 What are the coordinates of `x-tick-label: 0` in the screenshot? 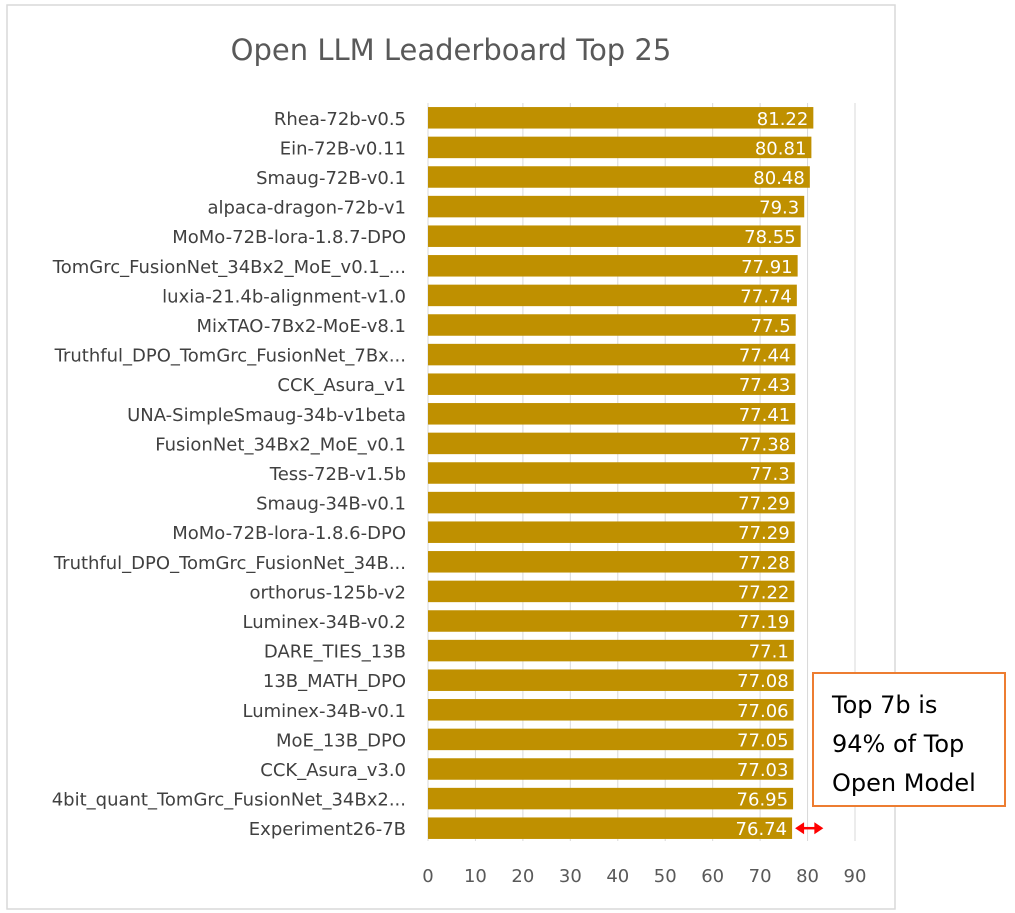 It's located at (427, 876).